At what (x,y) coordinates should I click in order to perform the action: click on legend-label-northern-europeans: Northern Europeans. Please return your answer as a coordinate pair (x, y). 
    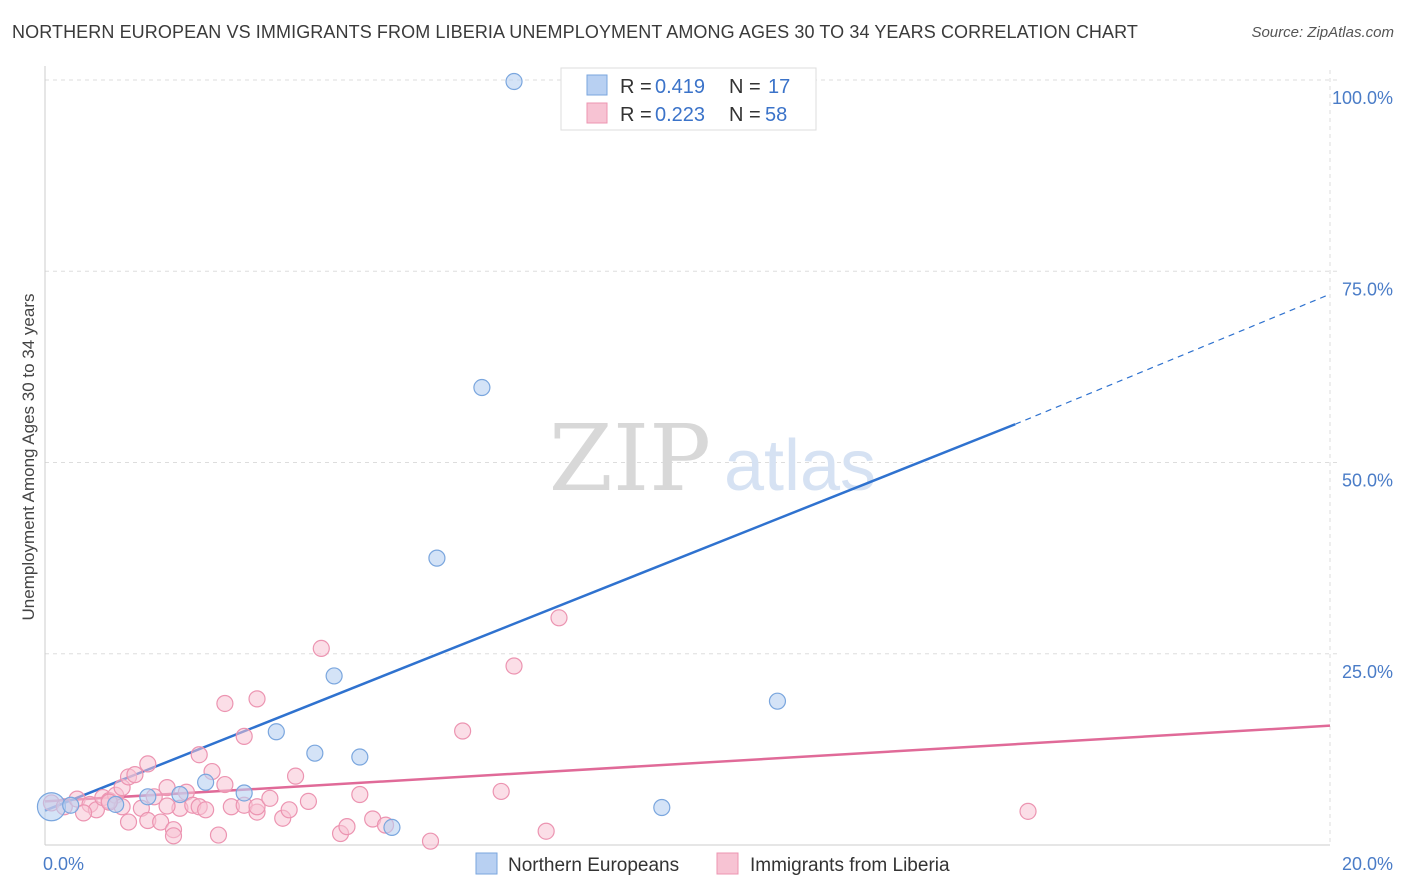
    Looking at the image, I should click on (593, 865).